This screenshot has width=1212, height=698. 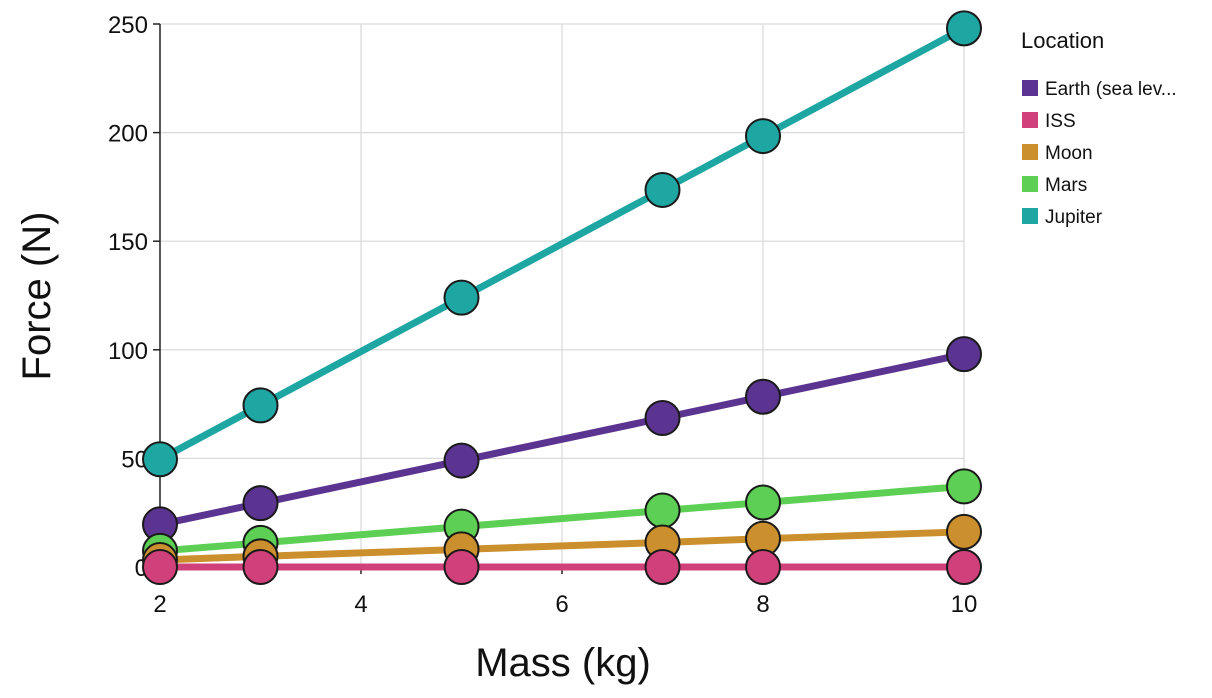 I want to click on series-iss, so click(x=562, y=567).